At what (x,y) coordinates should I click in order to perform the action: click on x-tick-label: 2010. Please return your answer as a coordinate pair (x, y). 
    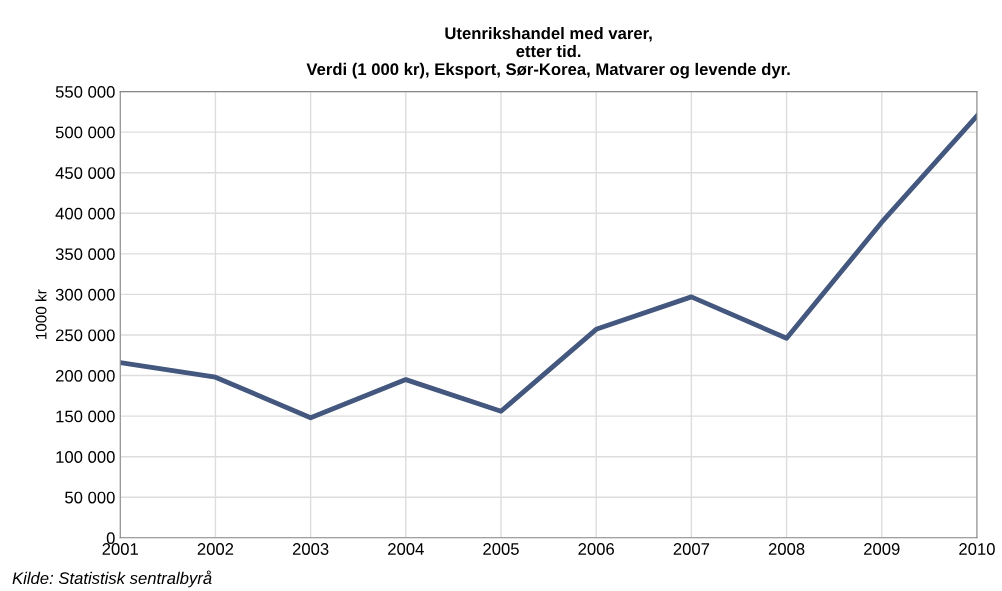
    Looking at the image, I should click on (977, 549).